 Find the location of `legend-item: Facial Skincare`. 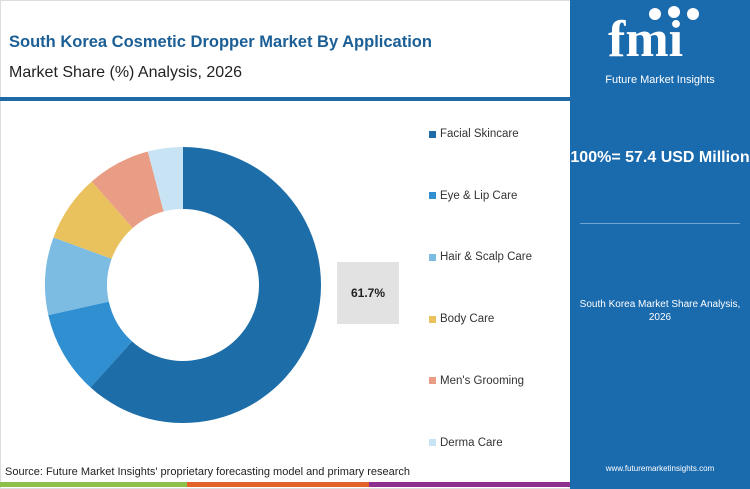

legend-item: Facial Skincare is located at coordinates (474, 134).